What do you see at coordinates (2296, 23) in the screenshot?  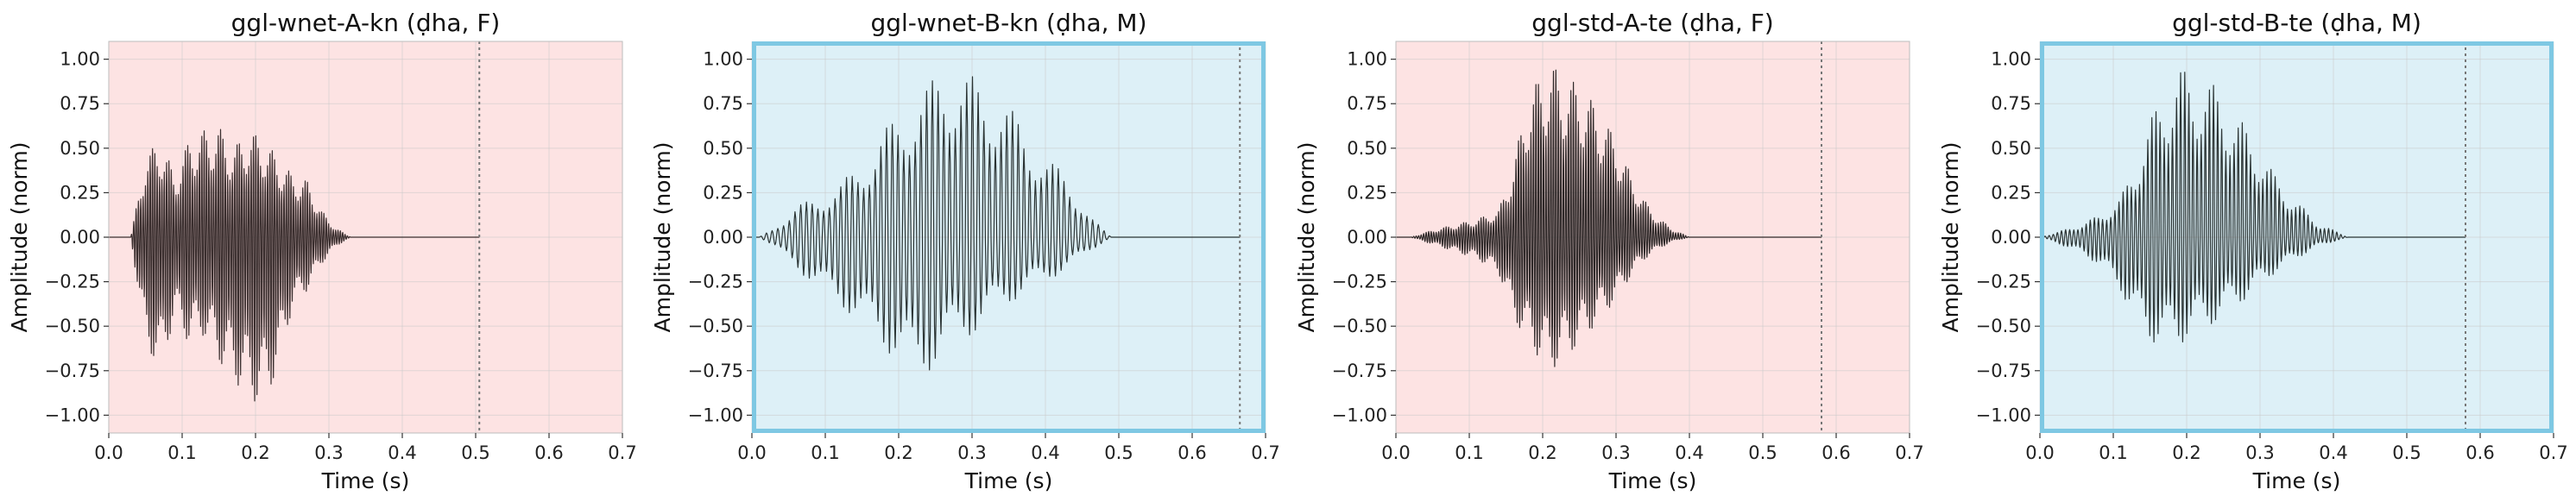 I see `panel-title: ggl-std-B-te (ḍha, M)` at bounding box center [2296, 23].